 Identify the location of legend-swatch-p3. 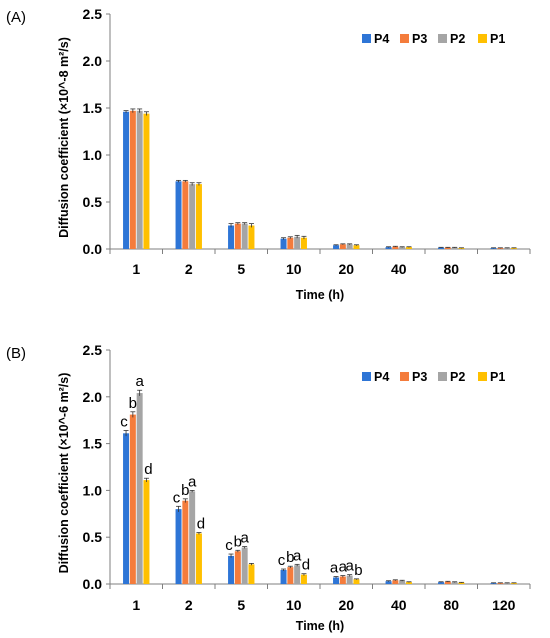
(404, 38).